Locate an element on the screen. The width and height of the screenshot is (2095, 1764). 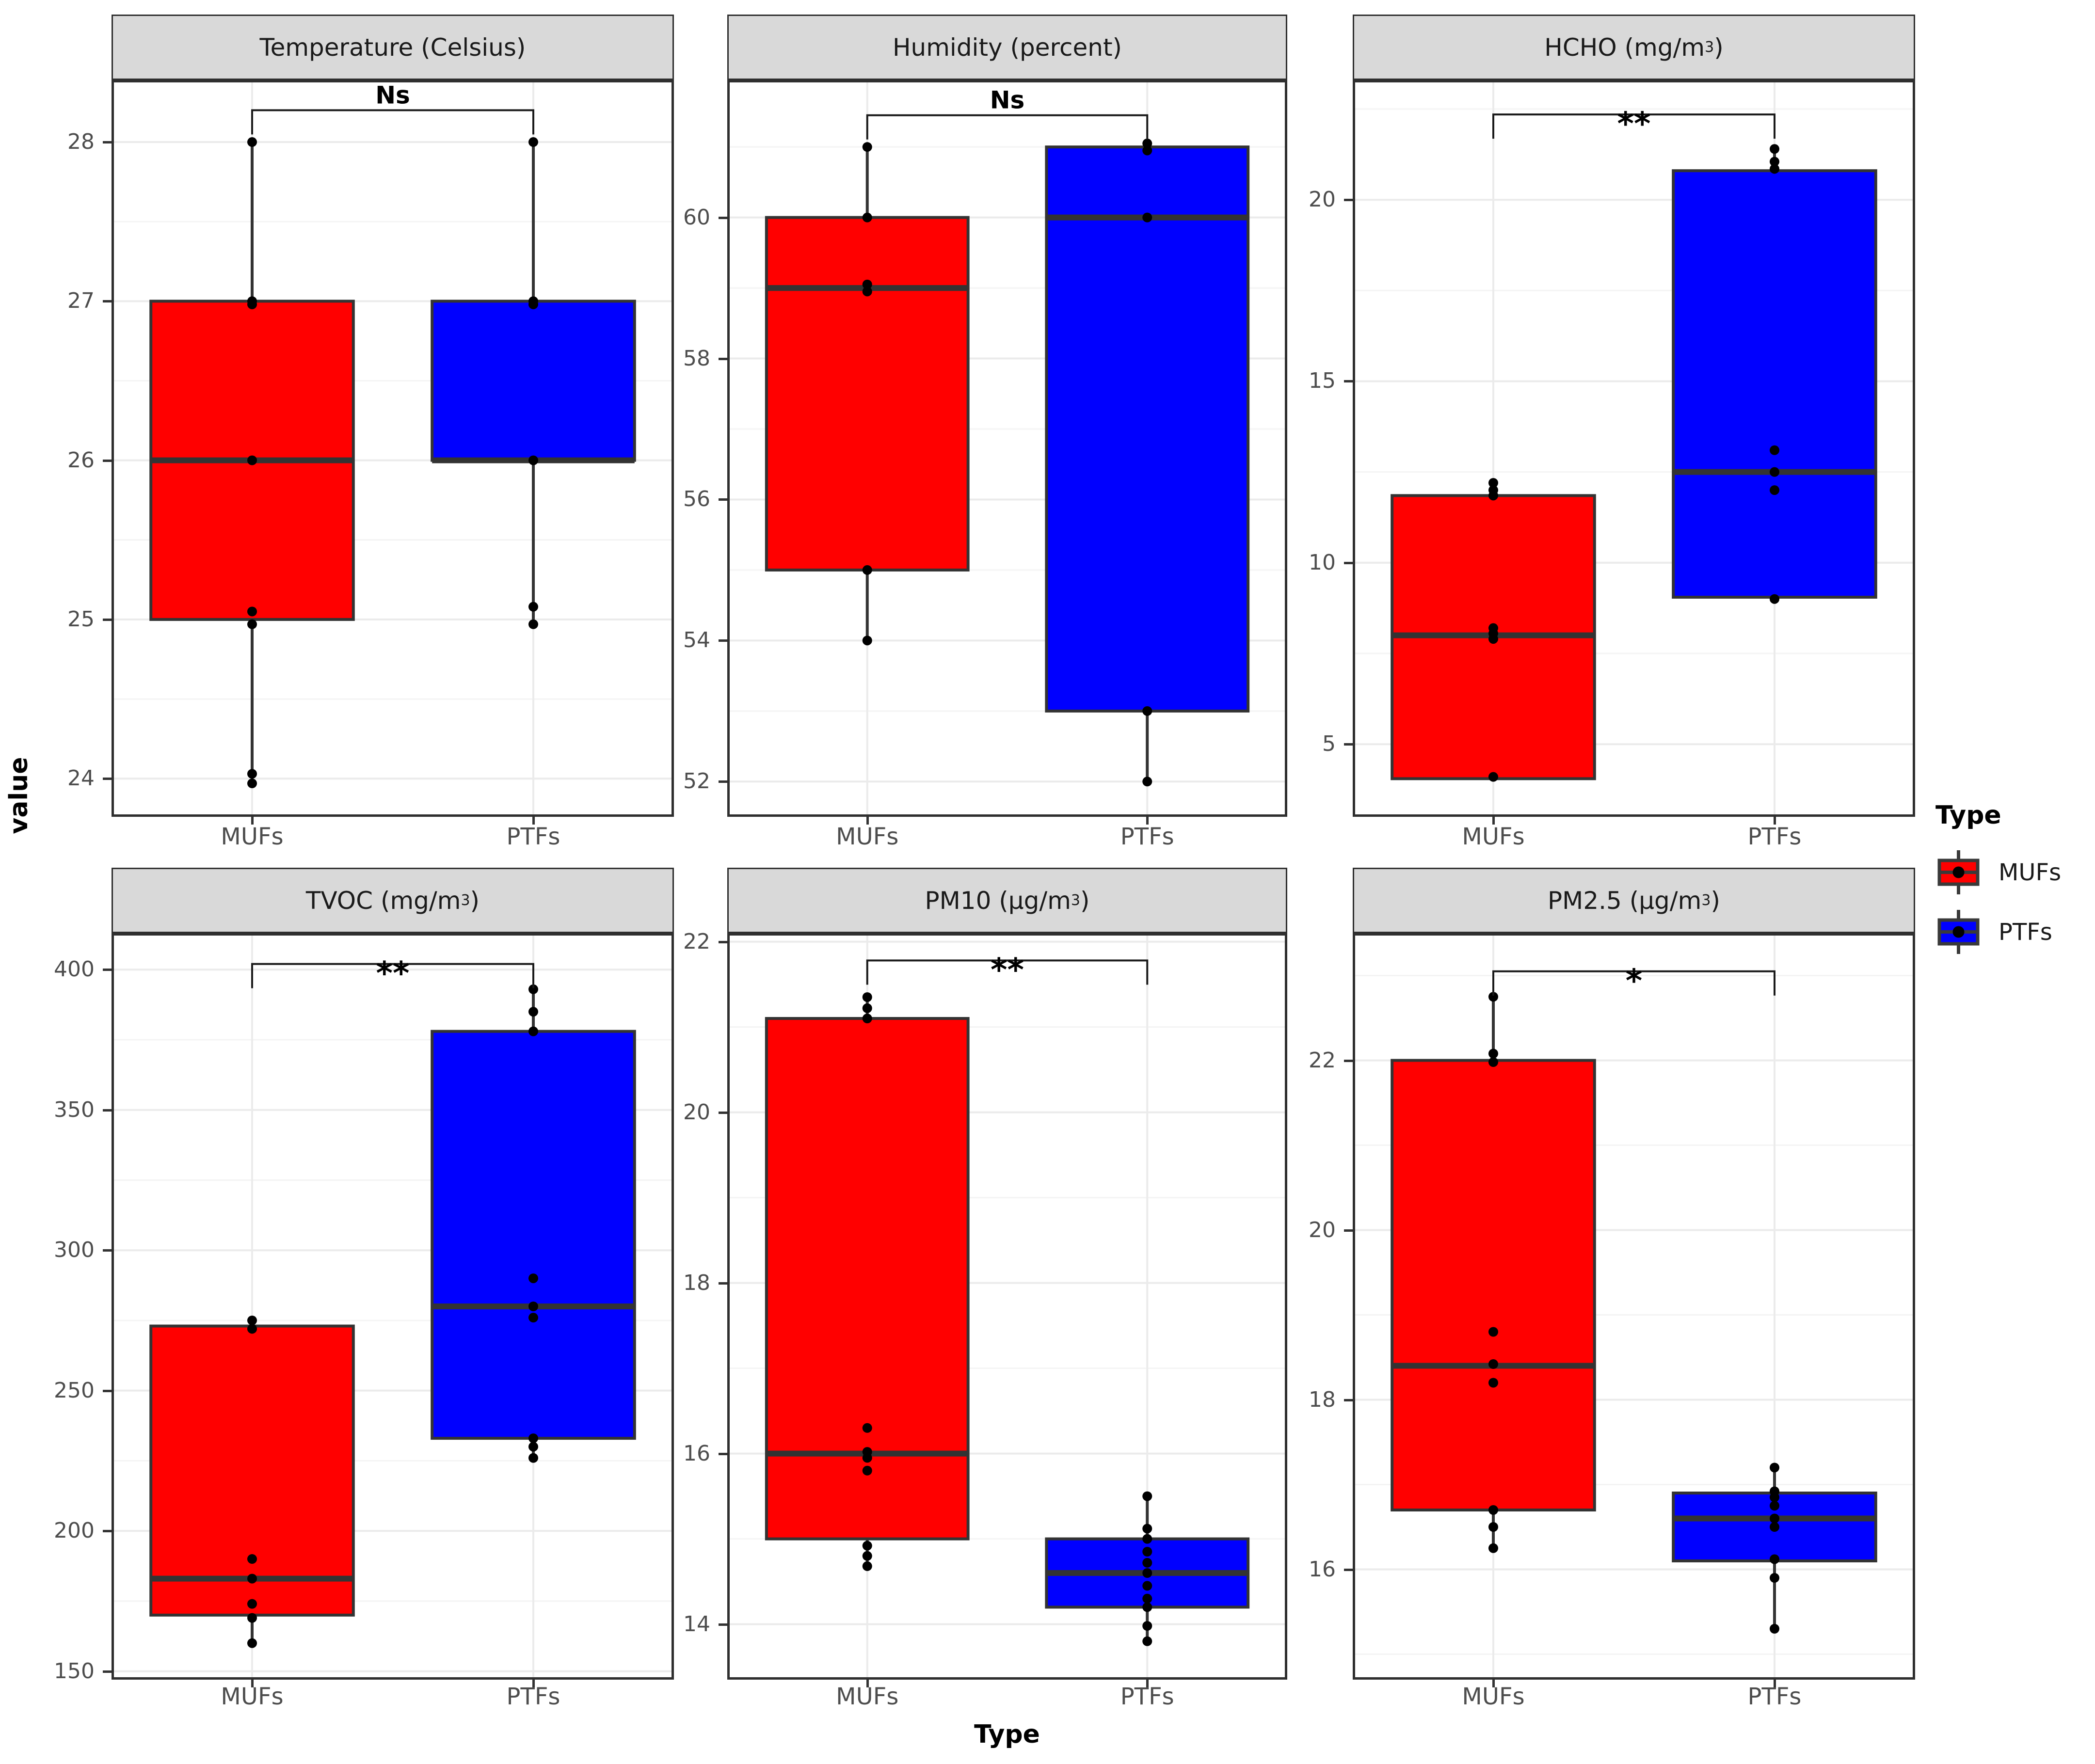
y-tick-label: 25 is located at coordinates (81, 619).